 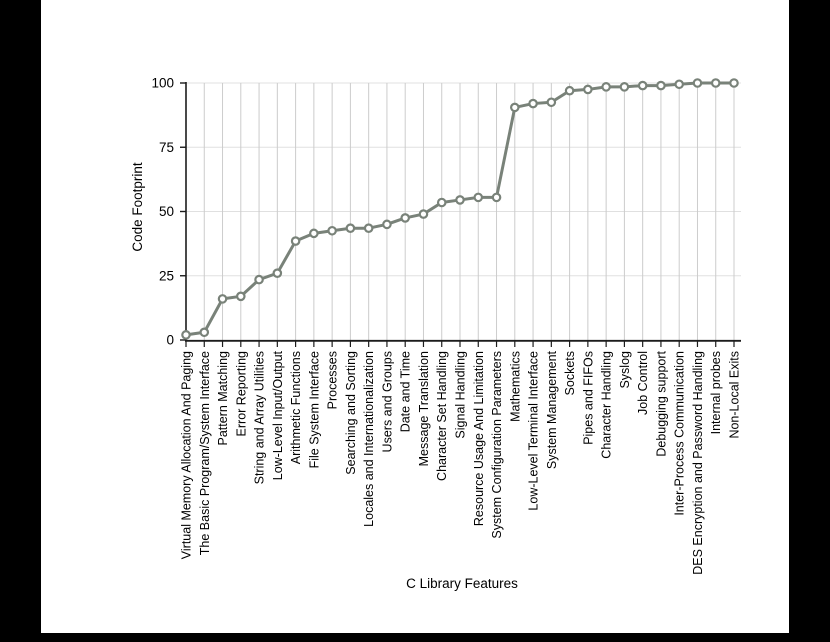 What do you see at coordinates (166, 147) in the screenshot?
I see `y-tick-label: 75` at bounding box center [166, 147].